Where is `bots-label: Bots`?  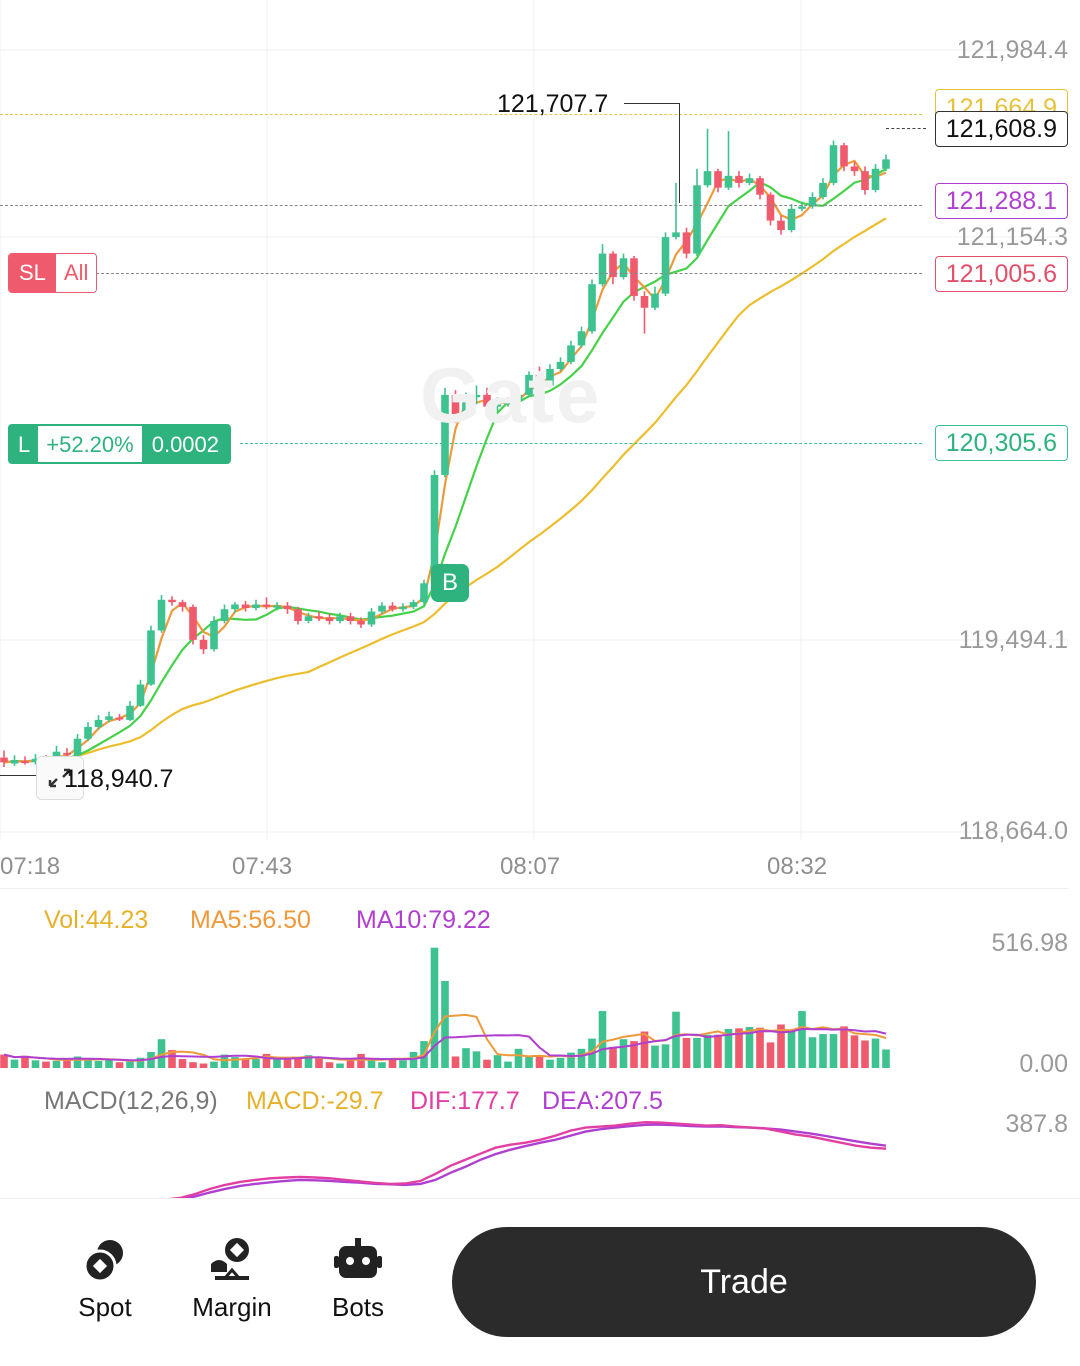 bots-label: Bots is located at coordinates (358, 1307).